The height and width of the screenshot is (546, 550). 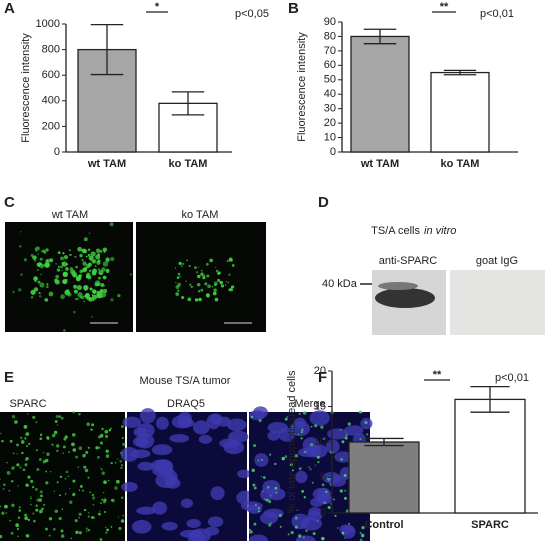 What do you see at coordinates (48, 24) in the screenshot?
I see `y-tick-label: 1000` at bounding box center [48, 24].